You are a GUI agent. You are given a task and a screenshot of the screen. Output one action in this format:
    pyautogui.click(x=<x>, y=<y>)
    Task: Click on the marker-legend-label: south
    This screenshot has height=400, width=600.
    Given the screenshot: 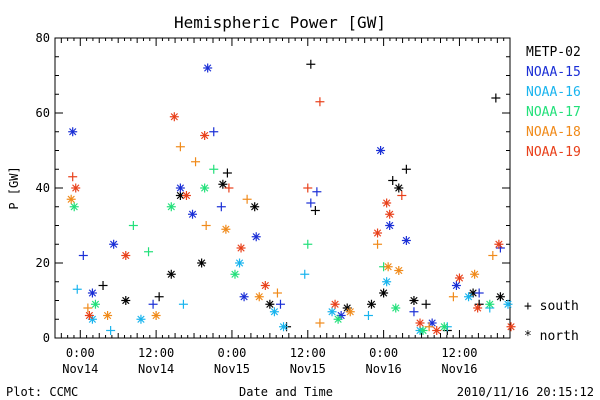 What is the action you would take?
    pyautogui.click(x=559, y=306)
    